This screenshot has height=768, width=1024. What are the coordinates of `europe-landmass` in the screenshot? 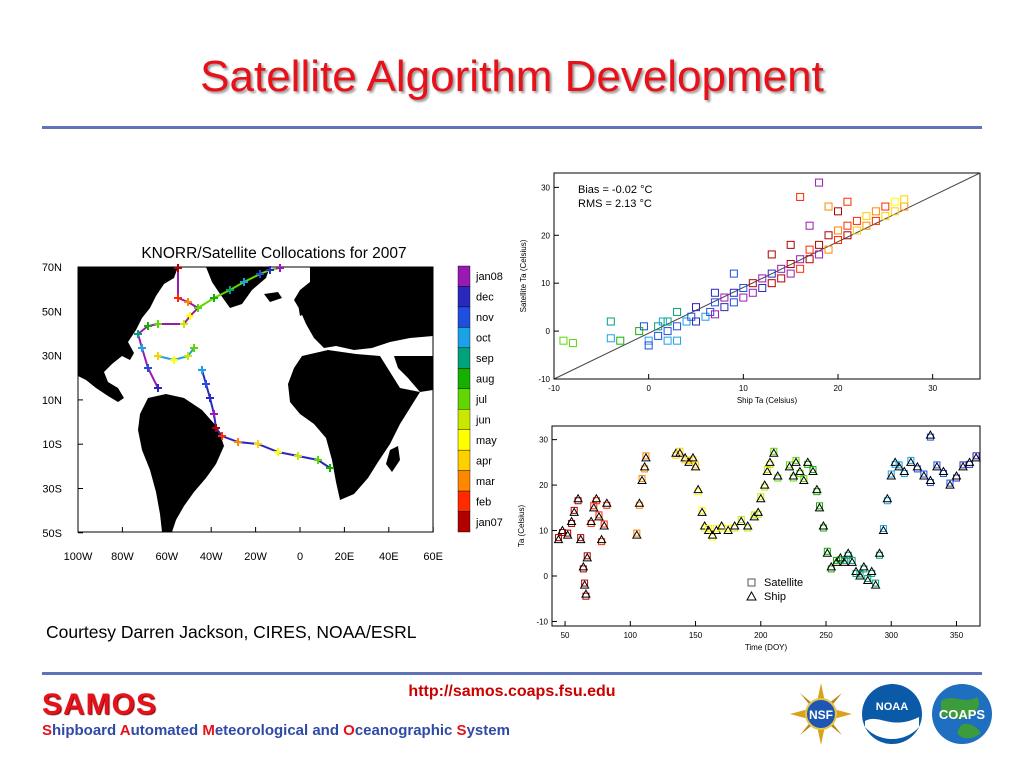 It's located at (363, 308).